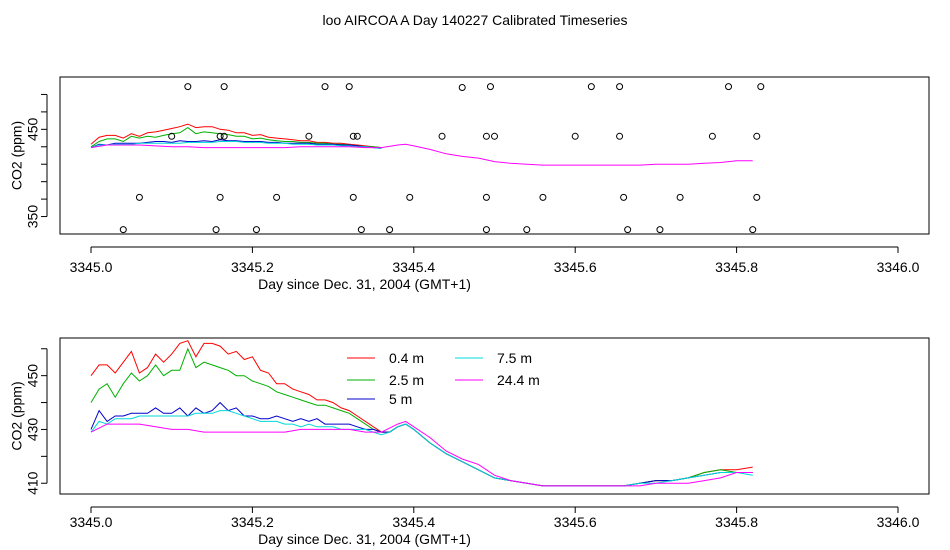 This screenshot has width=950, height=550. What do you see at coordinates (443, 378) in the screenshot?
I see `legend: 0.4 m 2.5 m 5 m 7.5 m 24.4 m` at bounding box center [443, 378].